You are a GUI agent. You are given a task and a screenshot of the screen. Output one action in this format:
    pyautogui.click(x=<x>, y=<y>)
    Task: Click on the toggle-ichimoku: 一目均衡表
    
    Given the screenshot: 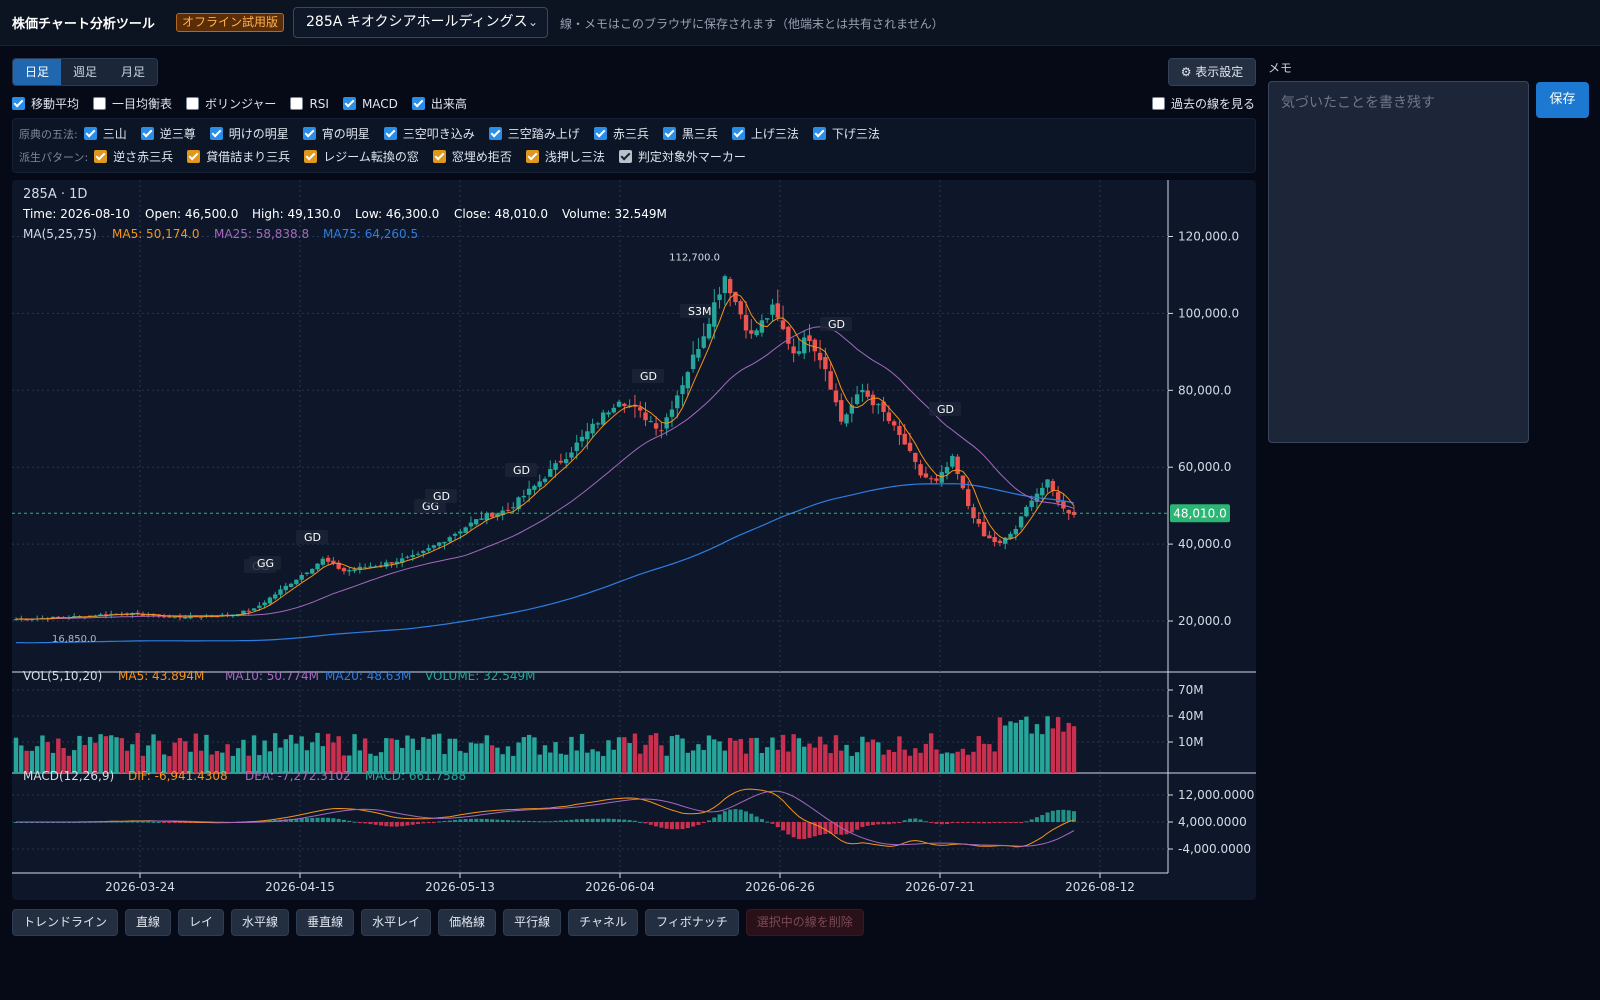 What is the action you would take?
    pyautogui.click(x=132, y=103)
    